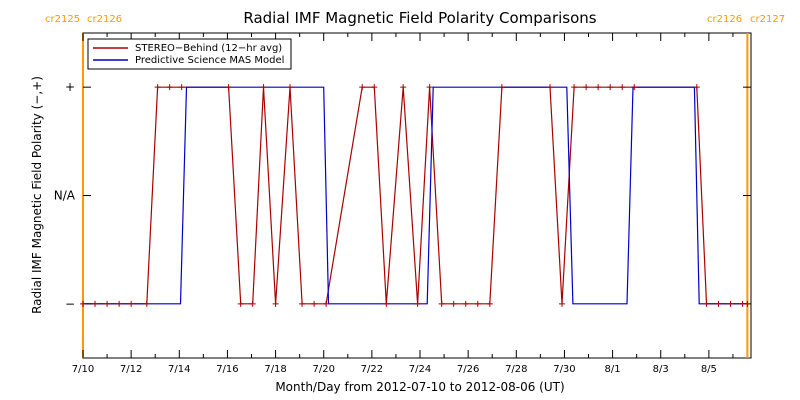  I want to click on y-axis-label: Radial IMF Magnetic Field Polarity (−,+), so click(37, 195).